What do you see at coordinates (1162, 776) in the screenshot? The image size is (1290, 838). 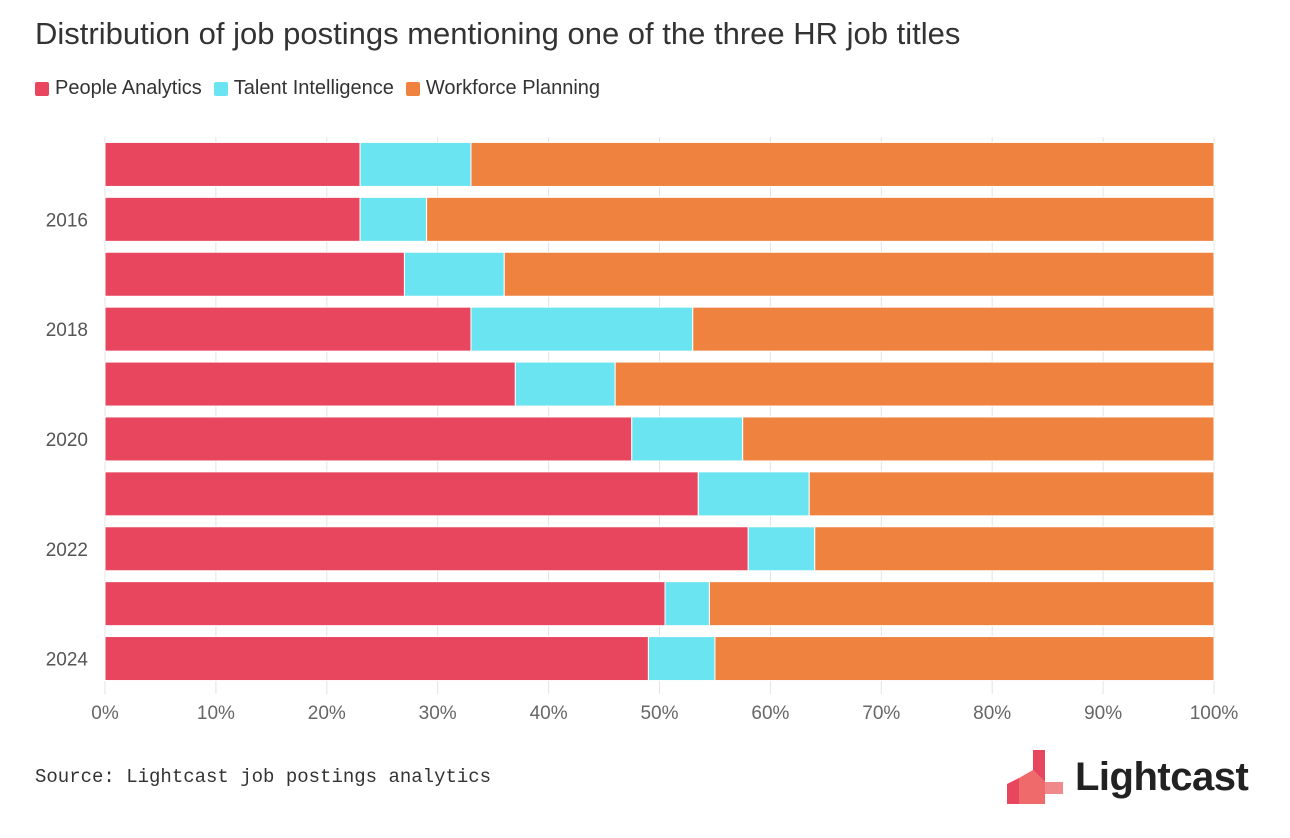 I see `logo-text: Lightcast` at bounding box center [1162, 776].